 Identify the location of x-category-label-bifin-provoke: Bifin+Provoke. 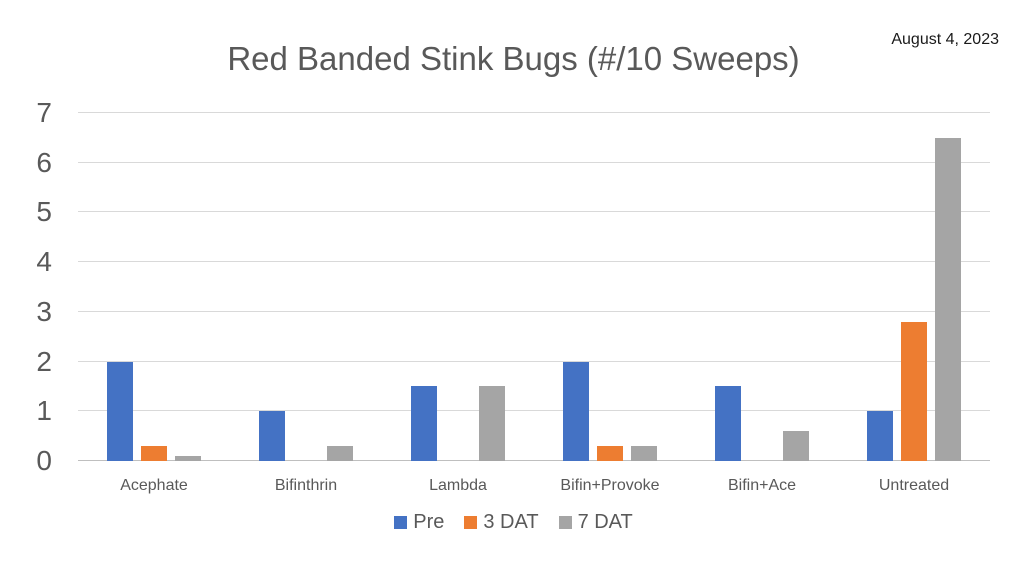
(610, 485).